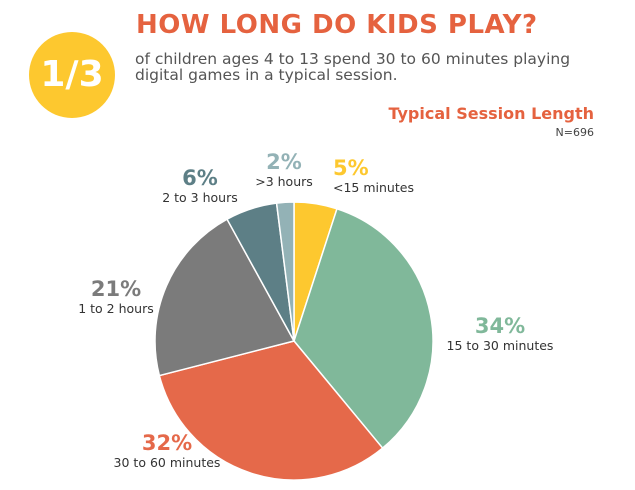 The width and height of the screenshot is (635, 490). Describe the element at coordinates (284, 181) in the screenshot. I see `slice-category: >3 hours` at that location.